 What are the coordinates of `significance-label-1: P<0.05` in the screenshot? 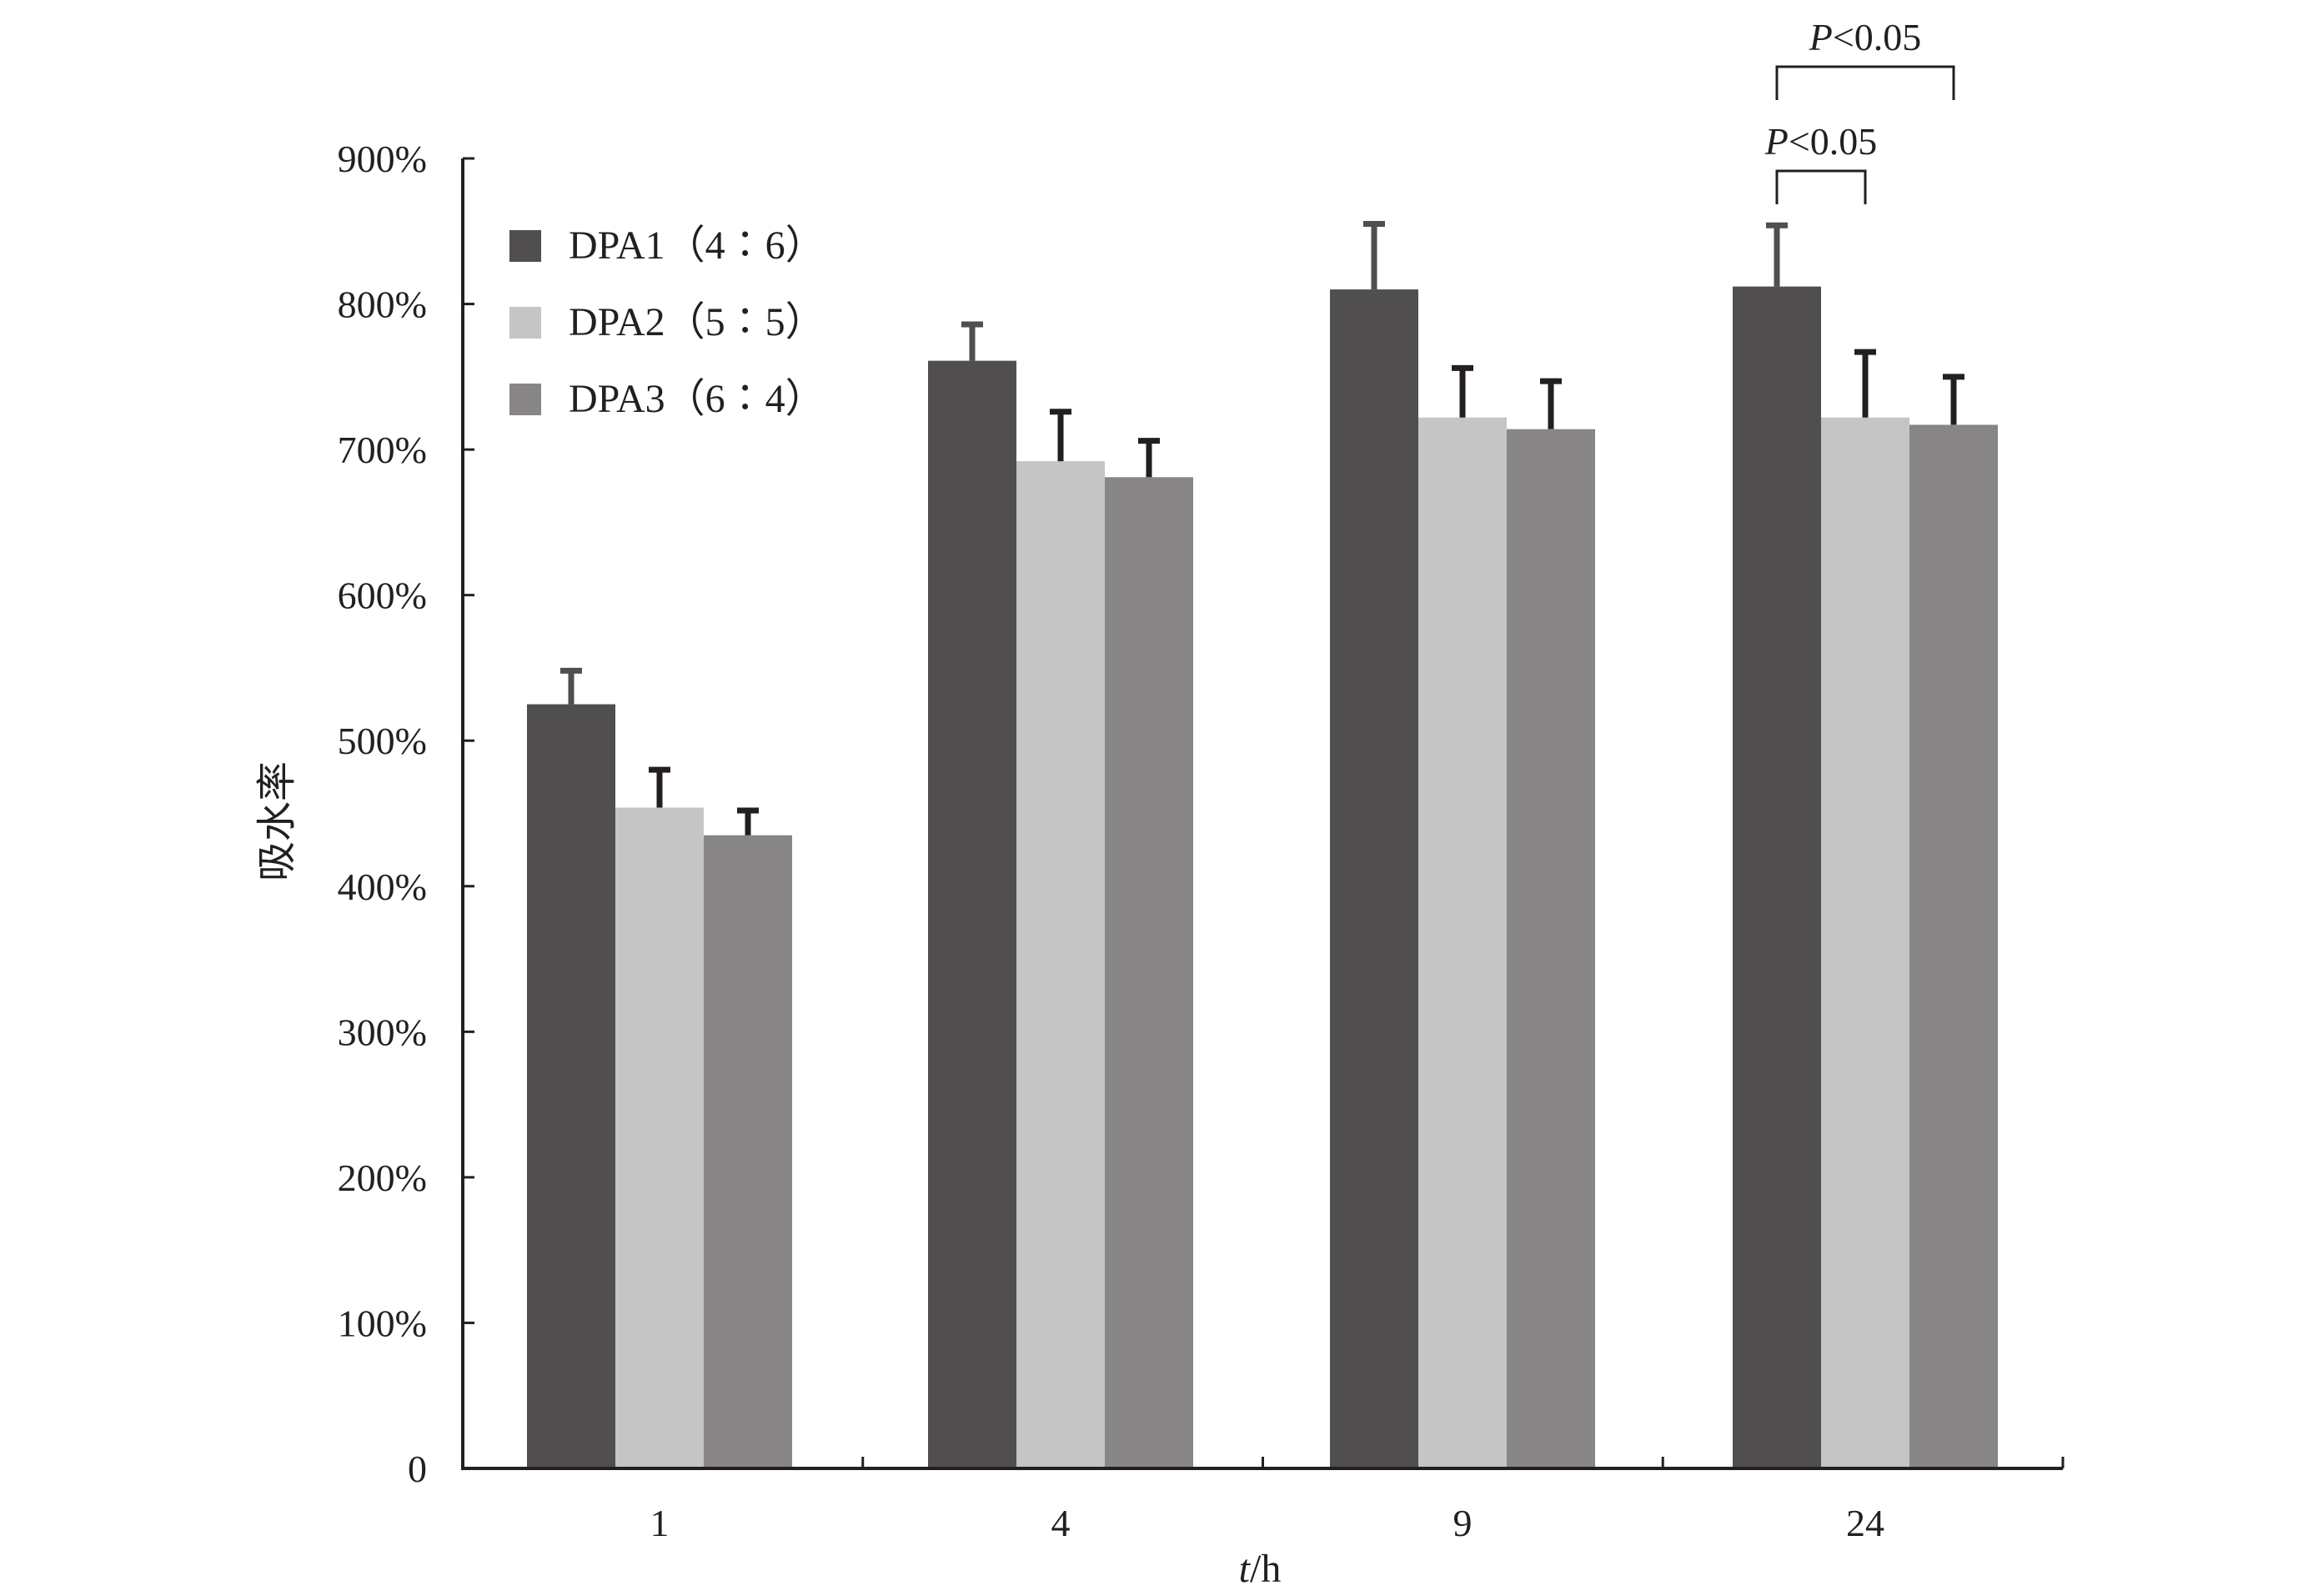 It's located at (1821, 141).